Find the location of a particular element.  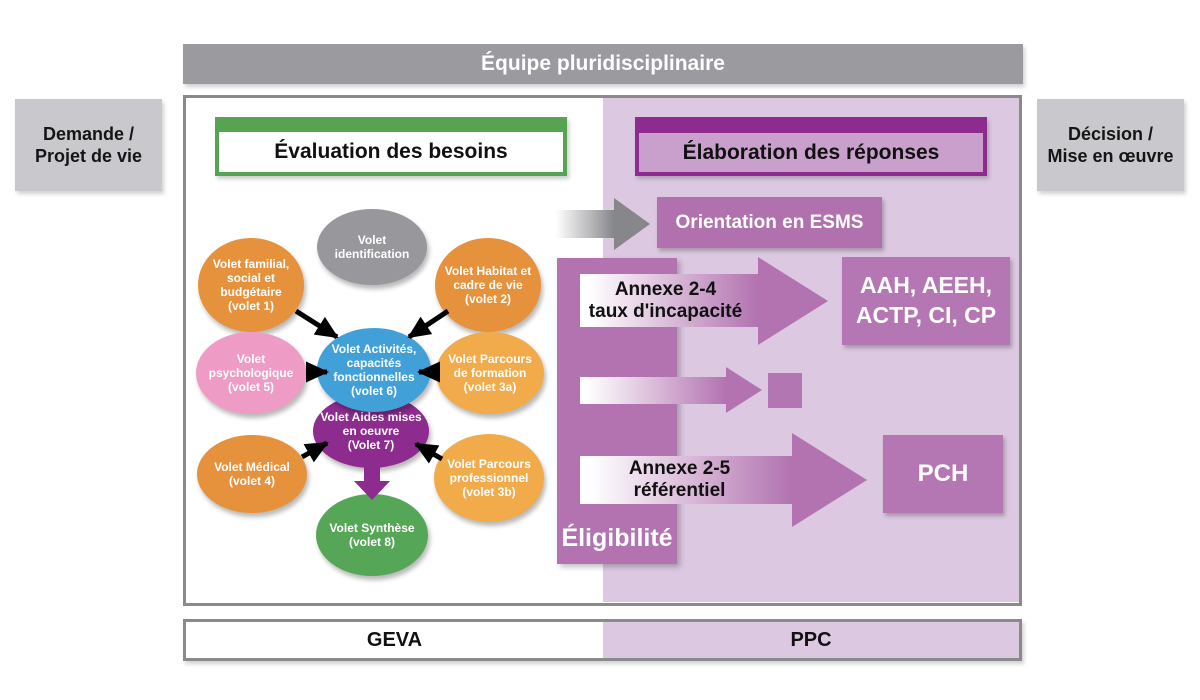

annexe-24-label: Annexe 2-4 taux d'incapacité is located at coordinates (665, 300).